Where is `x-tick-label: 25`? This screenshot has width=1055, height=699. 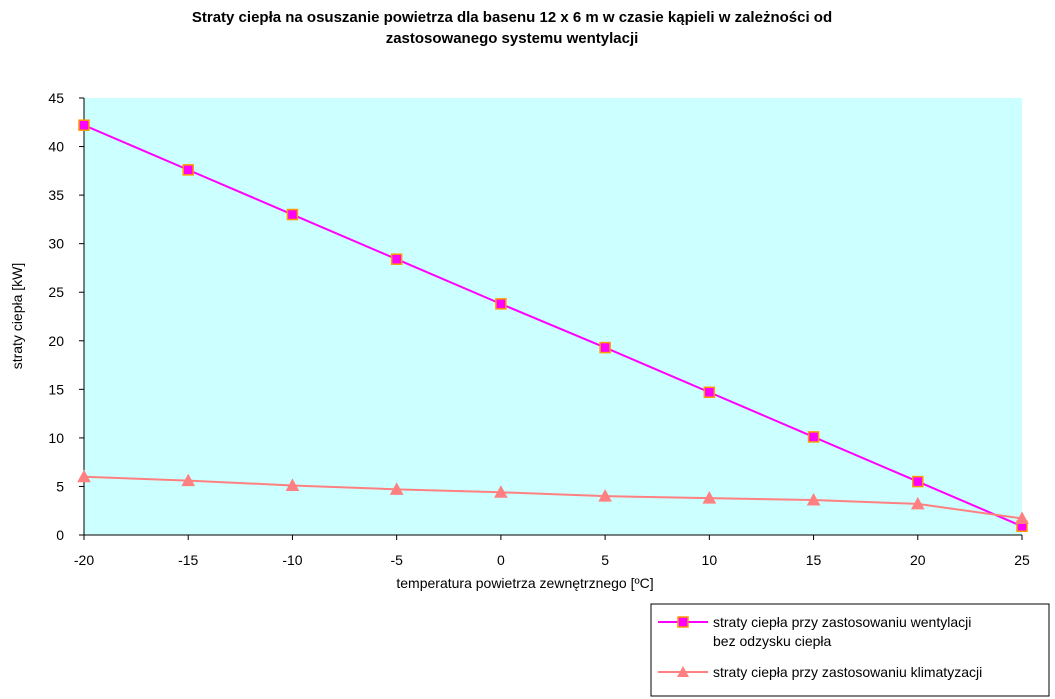 x-tick-label: 25 is located at coordinates (1022, 560).